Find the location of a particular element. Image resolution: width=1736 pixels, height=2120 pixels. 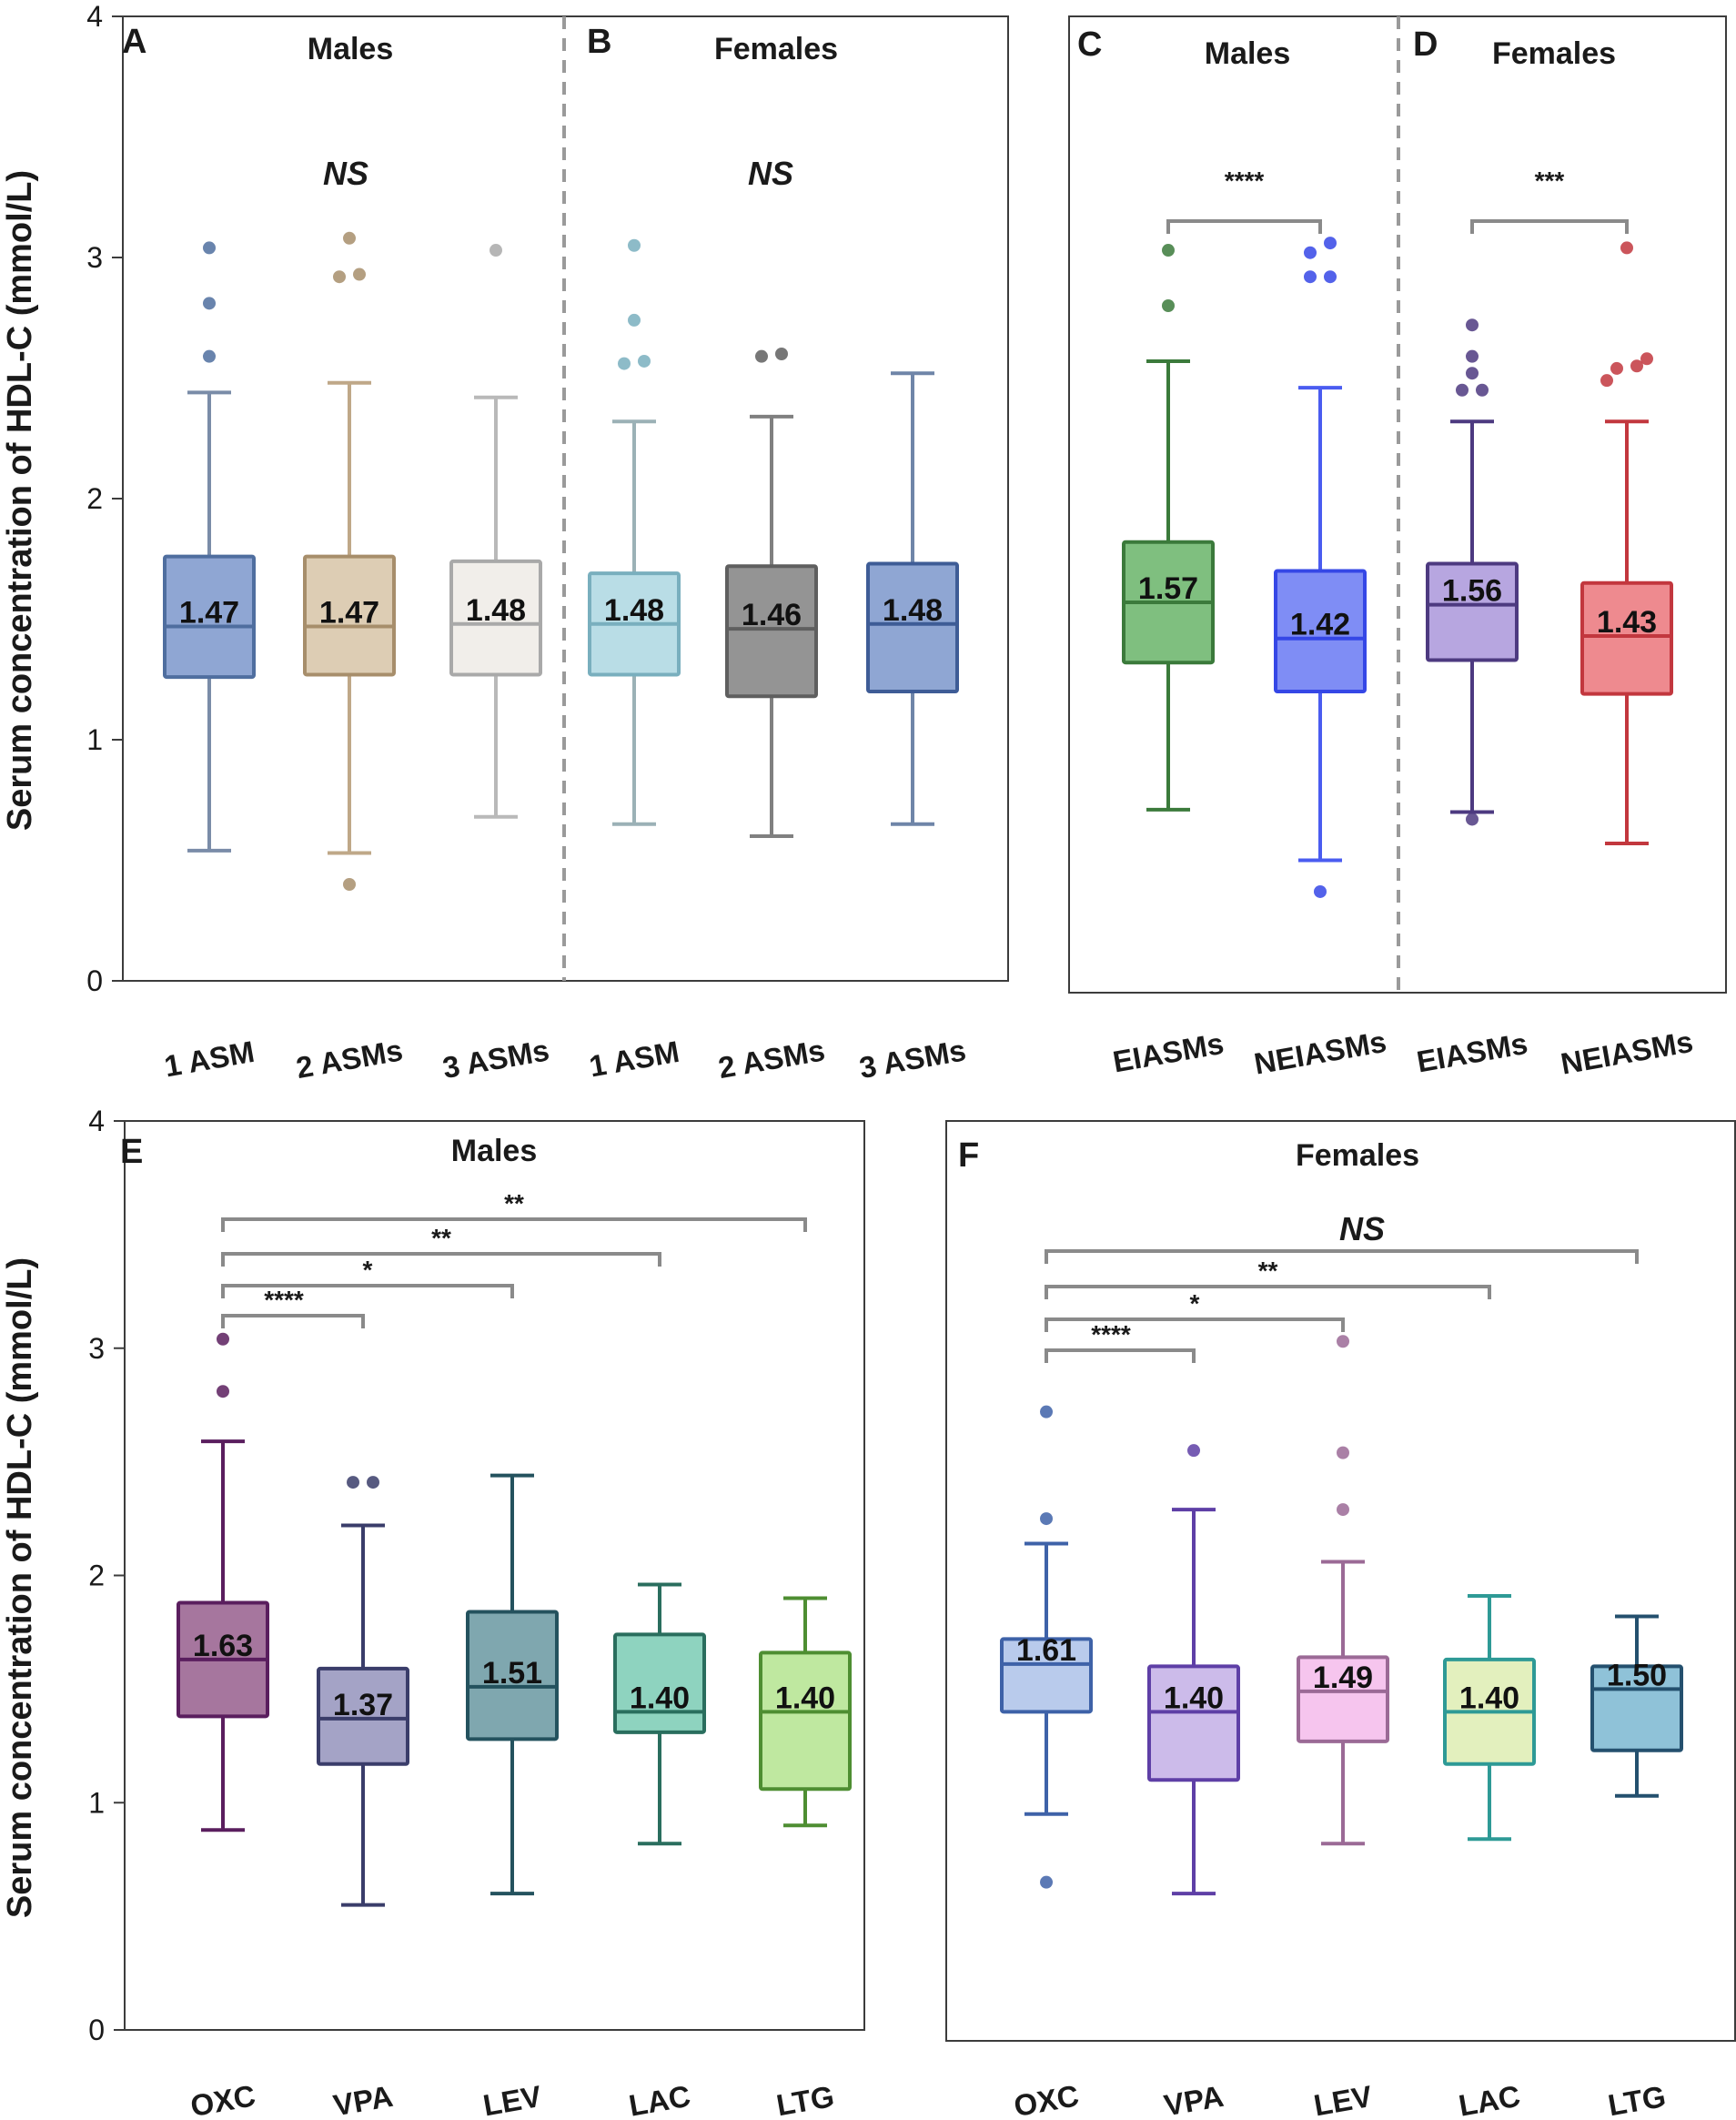

box-value-label: 1.48 is located at coordinates (913, 610).